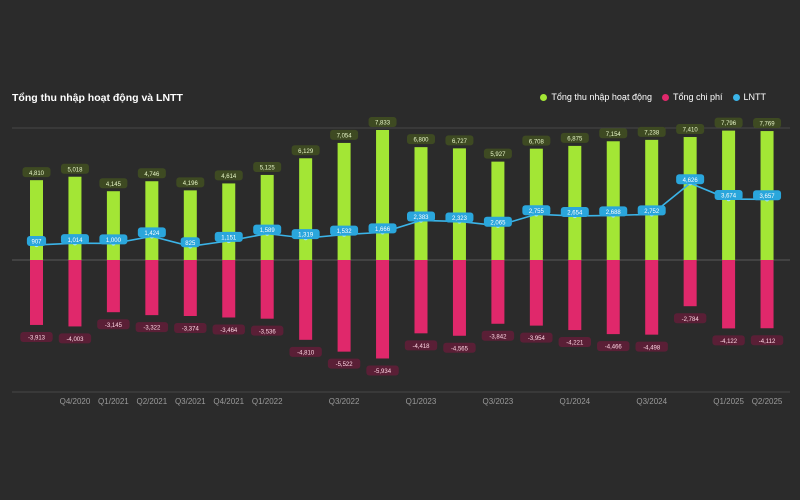 Image resolution: width=800 pixels, height=500 pixels. What do you see at coordinates (113, 401) in the screenshot?
I see `x-tick-label: Q1/2021` at bounding box center [113, 401].